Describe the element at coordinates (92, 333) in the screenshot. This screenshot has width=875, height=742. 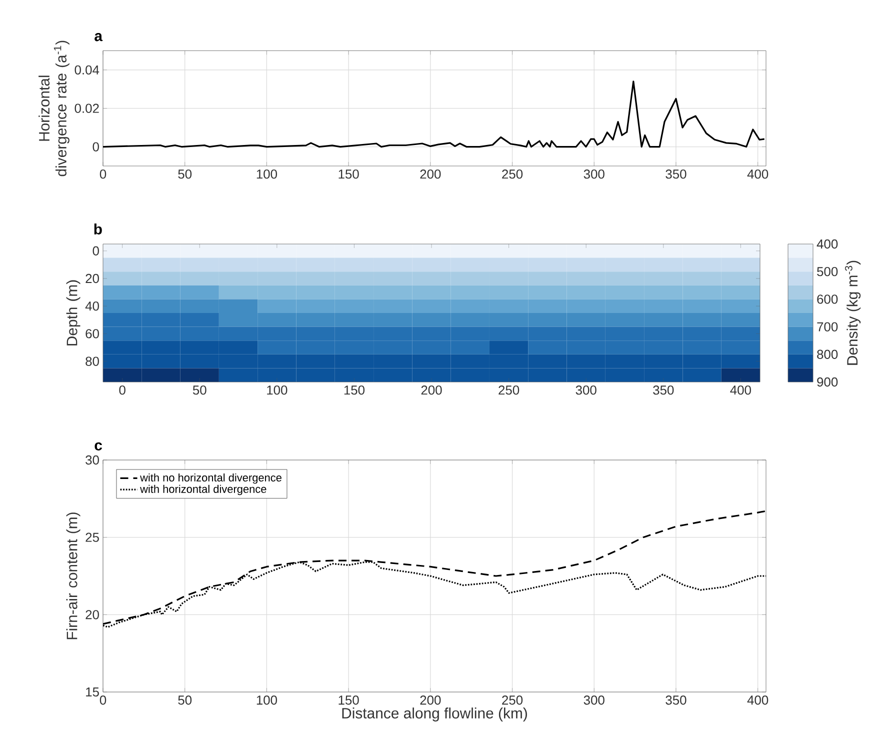
I see `y-tick-label: 60` at that location.